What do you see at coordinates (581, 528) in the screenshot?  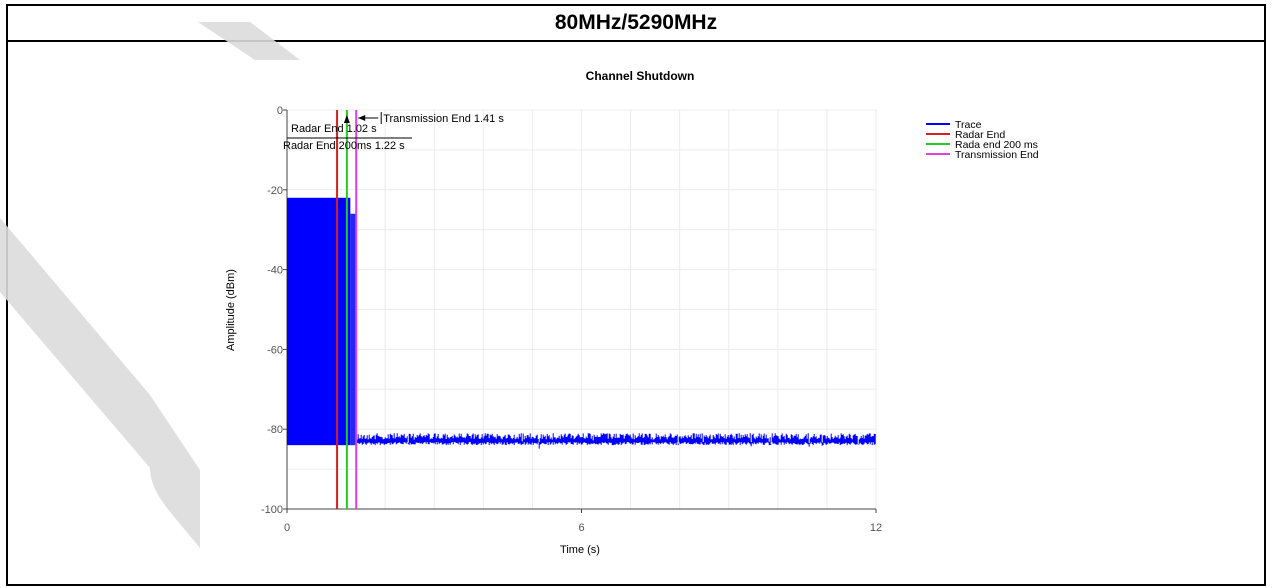 I see `x-tick-label: 6` at bounding box center [581, 528].